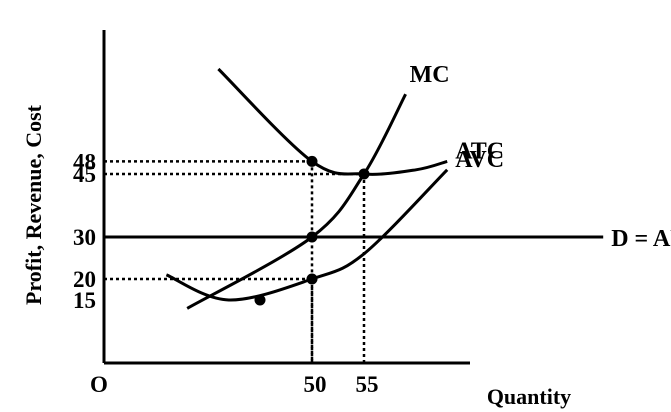 Image resolution: width=671 pixels, height=412 pixels. I want to click on x-axis-title: Quantity, so click(529, 396).